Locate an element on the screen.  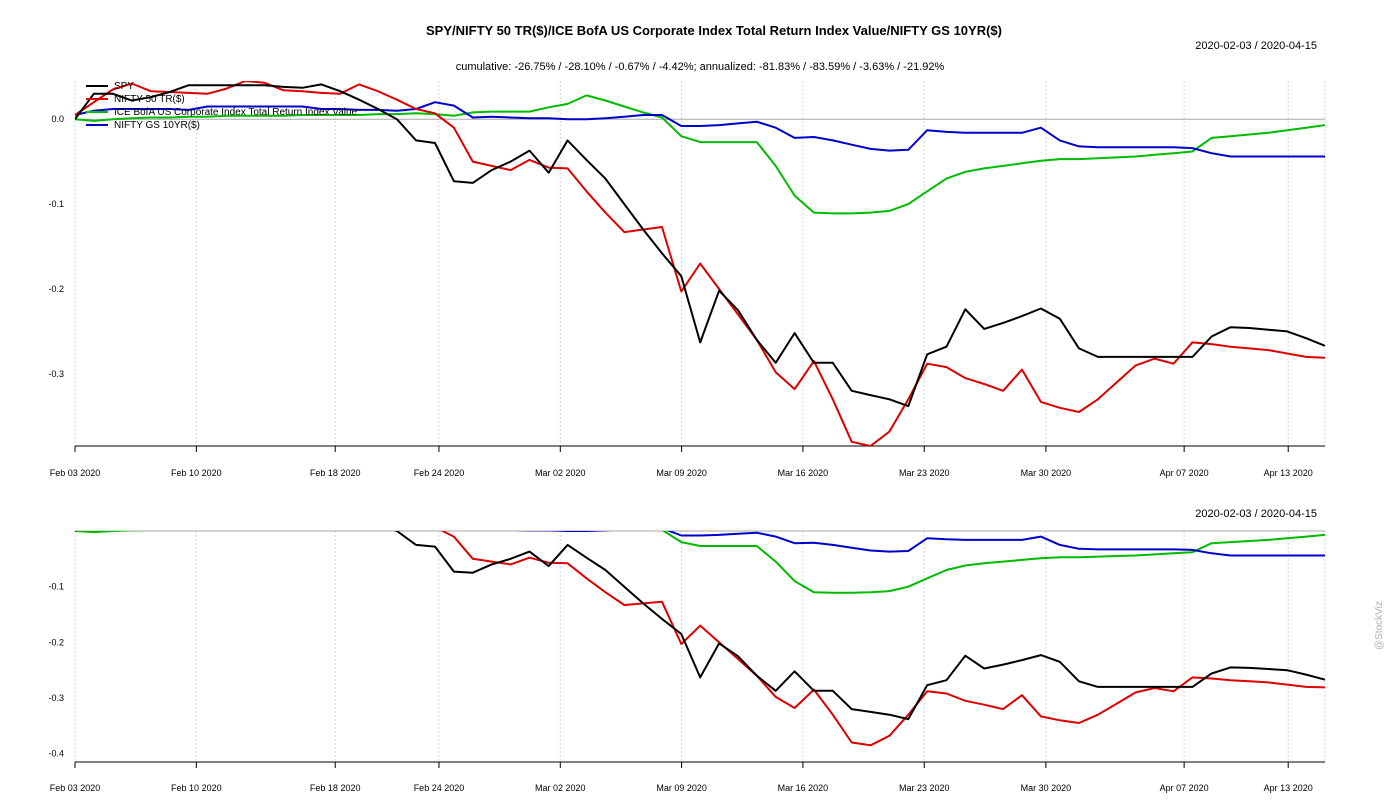
bottom-date-range: 2020-02-03 / 2020-04-15 is located at coordinates (1256, 514).